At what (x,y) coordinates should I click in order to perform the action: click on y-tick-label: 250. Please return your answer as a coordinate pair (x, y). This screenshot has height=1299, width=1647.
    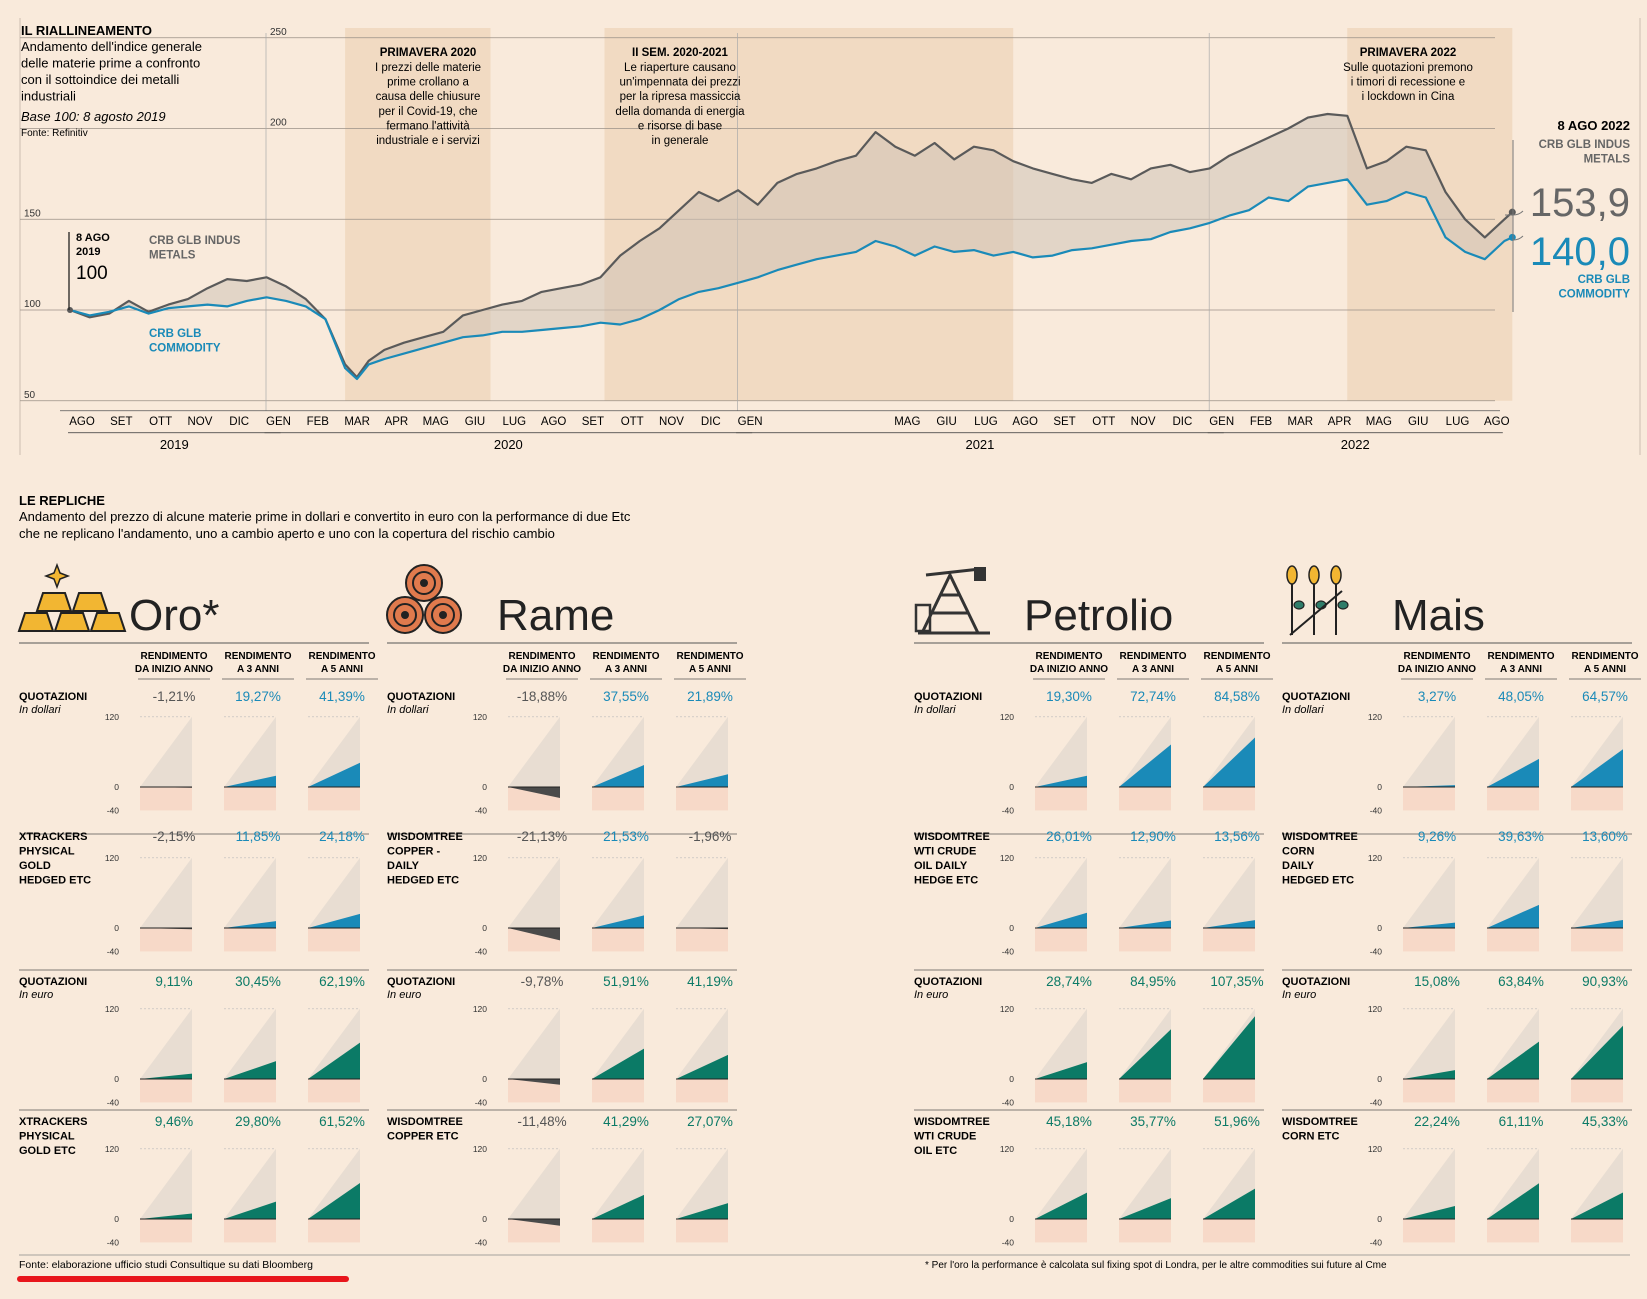
    Looking at the image, I should click on (278, 32).